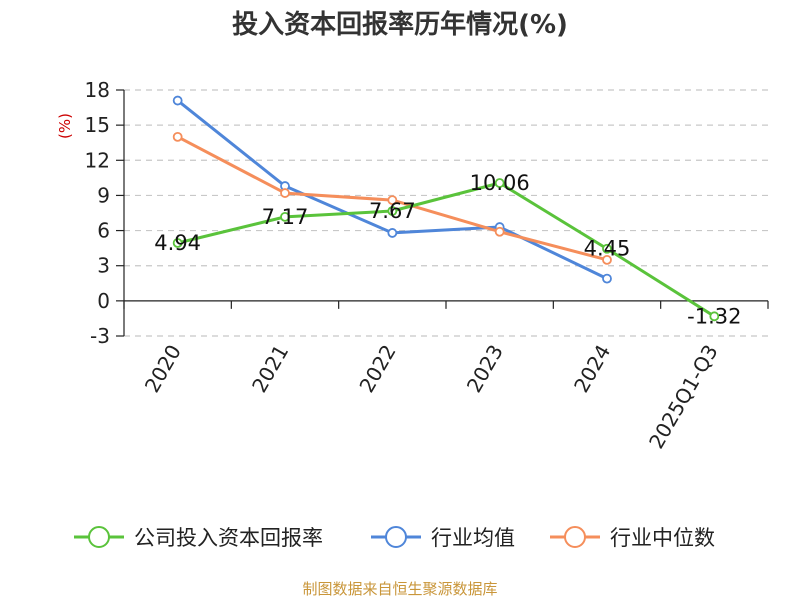 The height and width of the screenshot is (600, 800). I want to click on y-axis-unit: (%), so click(65, 126).